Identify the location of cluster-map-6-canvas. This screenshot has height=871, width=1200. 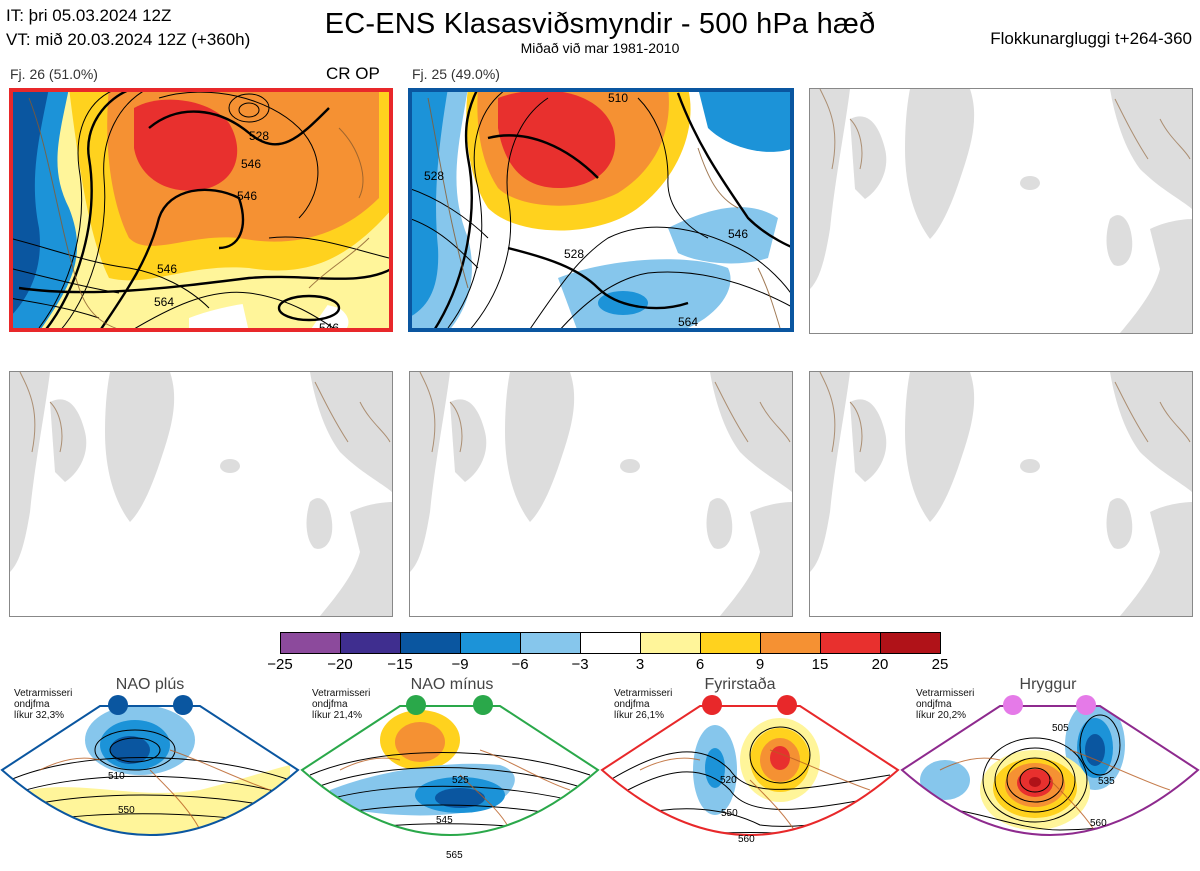
(1001, 494).